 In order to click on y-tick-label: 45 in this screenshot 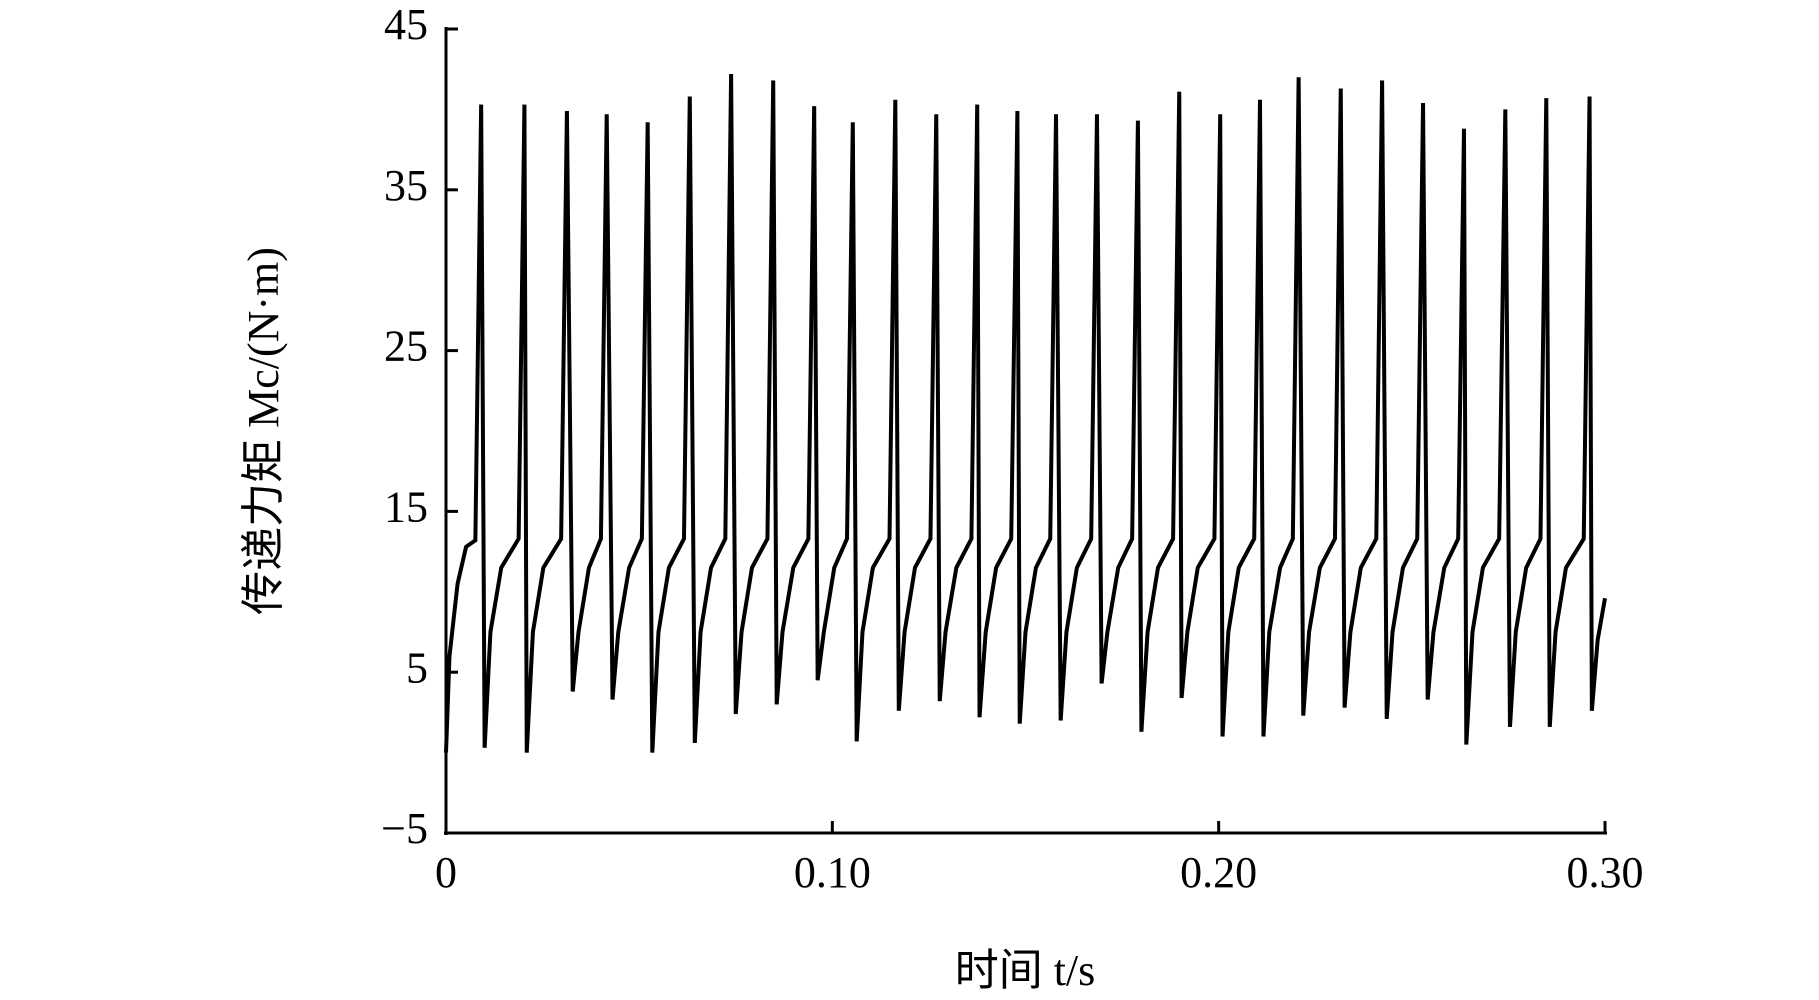, I will do `click(406, 24)`.